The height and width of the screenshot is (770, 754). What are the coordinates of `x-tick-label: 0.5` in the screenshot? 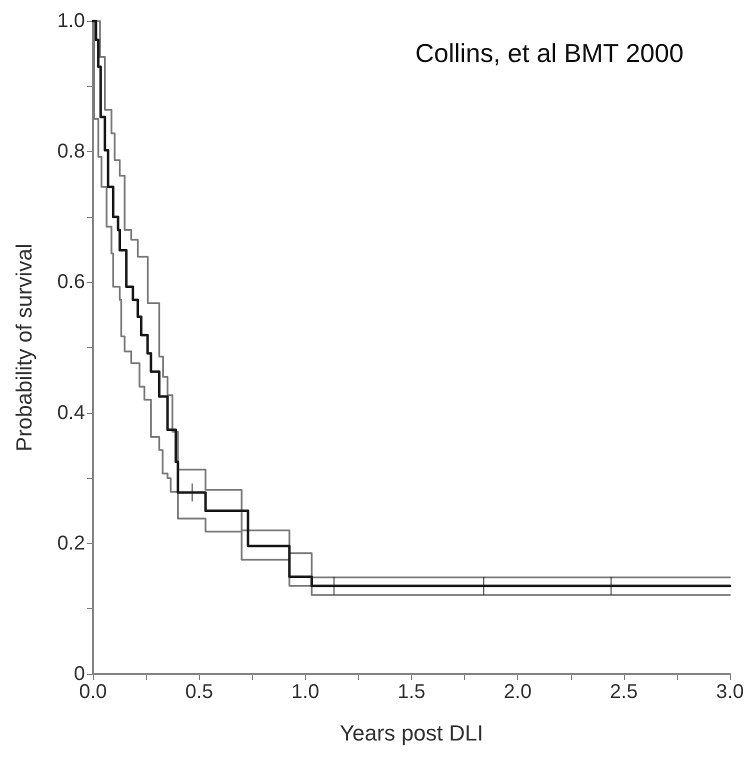 It's located at (199, 692).